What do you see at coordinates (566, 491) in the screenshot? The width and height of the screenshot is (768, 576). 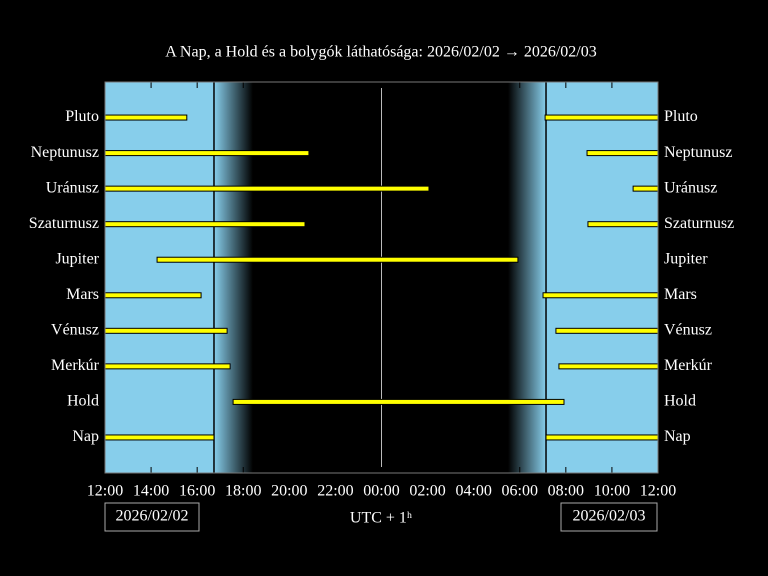 I see `x-tick-label: 08:00` at bounding box center [566, 491].